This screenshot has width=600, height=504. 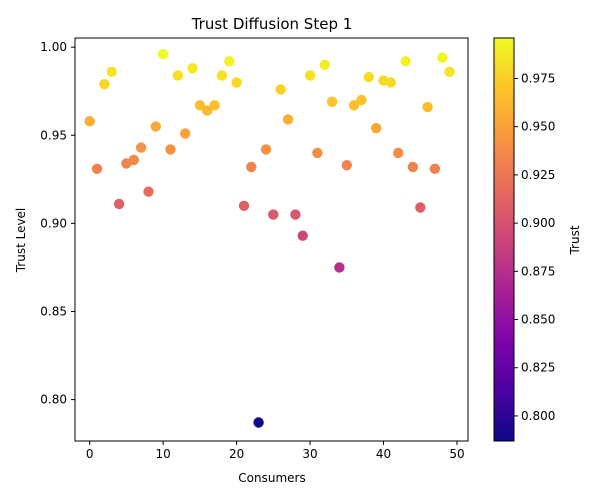 I want to click on x-tick-label: 30, so click(x=309, y=454).